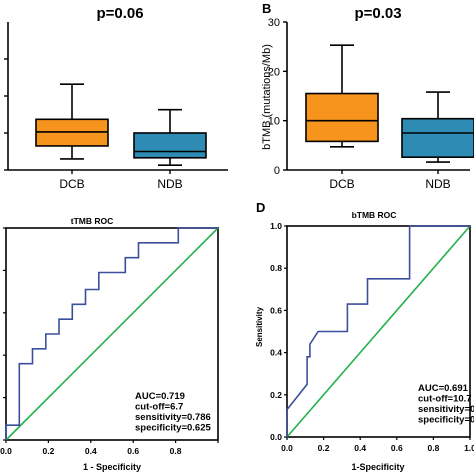 This screenshot has width=474, height=474. What do you see at coordinates (276, 395) in the screenshot?
I see `roc-1-ytick-label: 0.2` at bounding box center [276, 395].